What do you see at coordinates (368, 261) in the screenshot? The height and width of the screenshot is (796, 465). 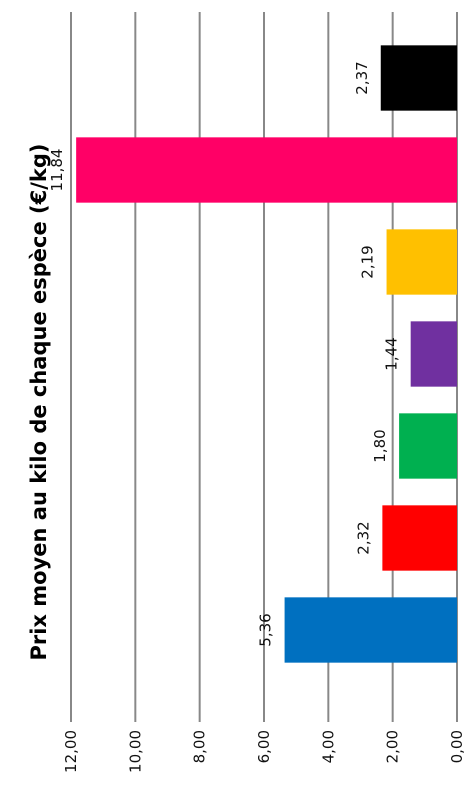 I see `data-label: 2,19` at bounding box center [368, 261].